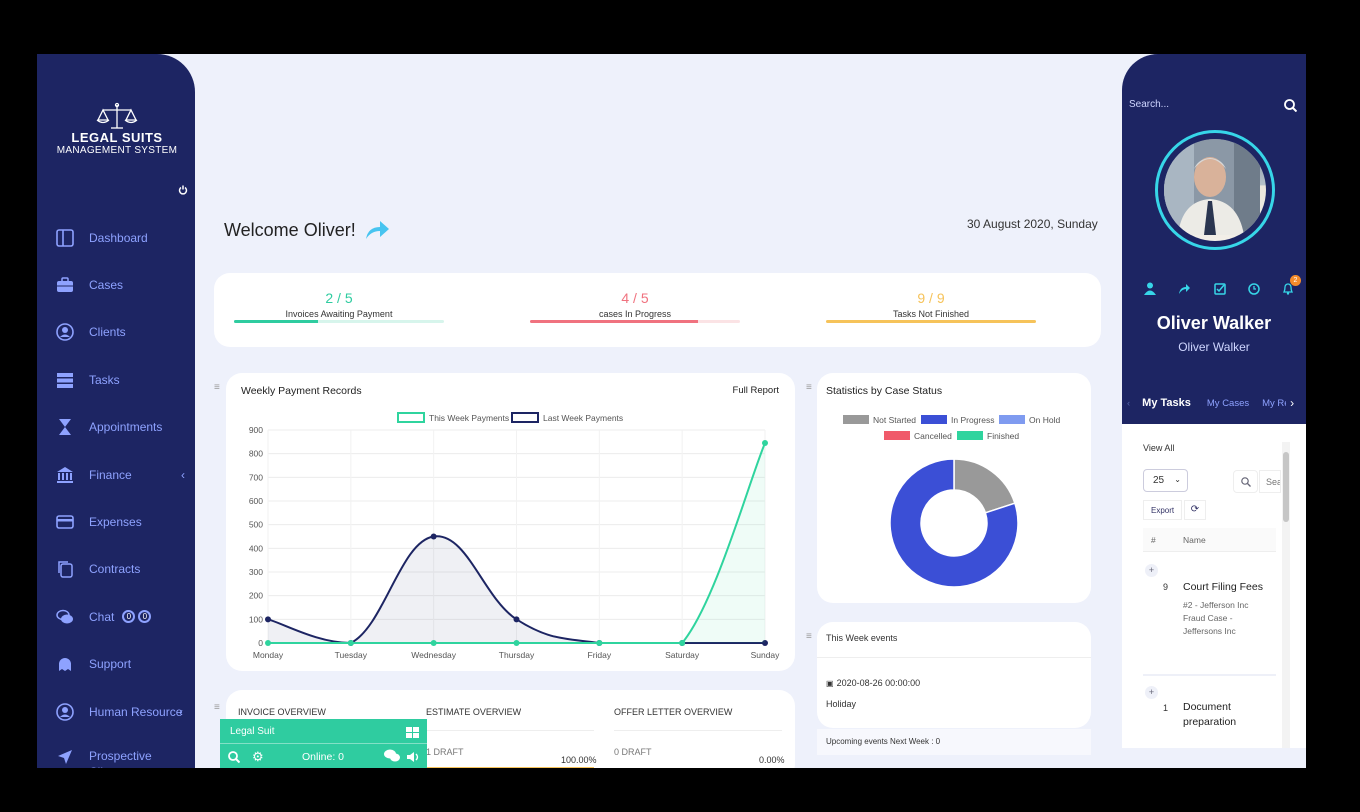 The width and height of the screenshot is (1360, 812). I want to click on pie-slice, so click(954, 523).